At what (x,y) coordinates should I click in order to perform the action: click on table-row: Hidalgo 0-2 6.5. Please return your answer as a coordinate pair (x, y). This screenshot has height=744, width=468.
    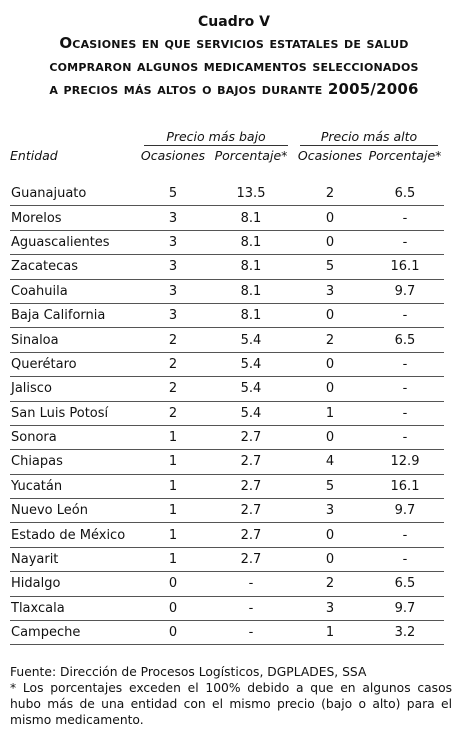
    Looking at the image, I should click on (227, 584).